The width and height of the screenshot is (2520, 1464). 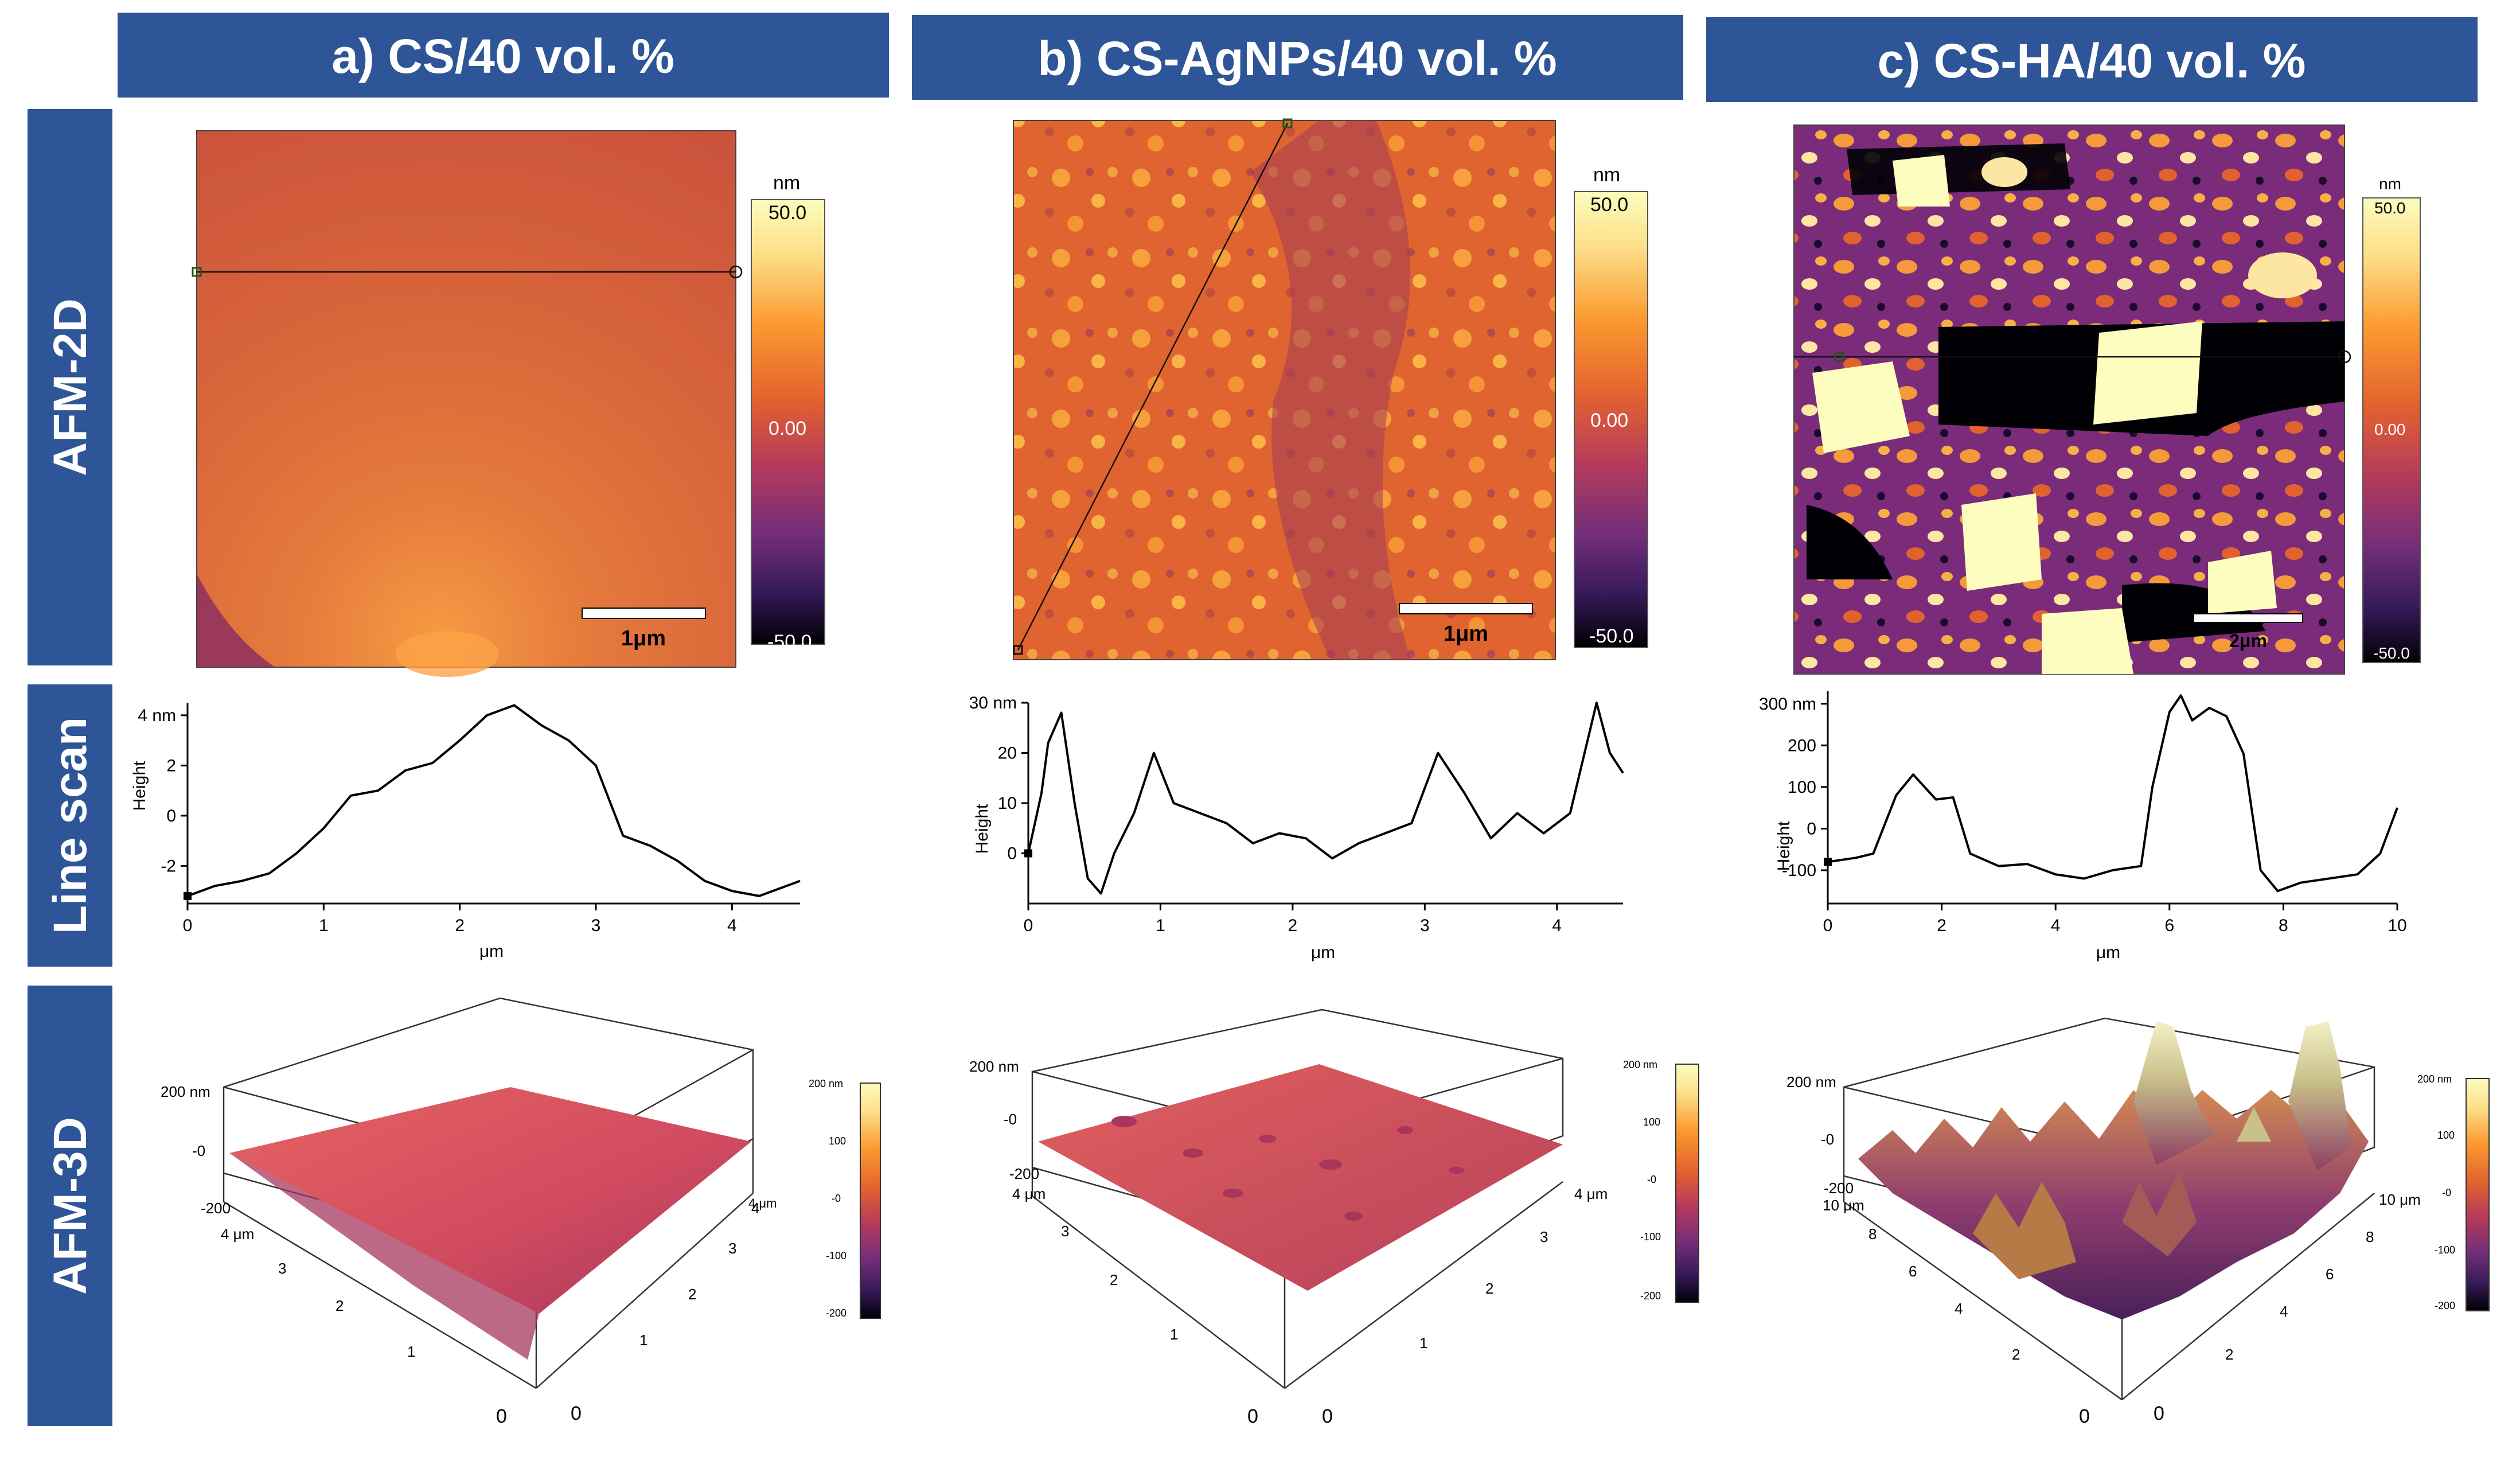 I want to click on colorbar-max-b: 50.0, so click(x=1609, y=205).